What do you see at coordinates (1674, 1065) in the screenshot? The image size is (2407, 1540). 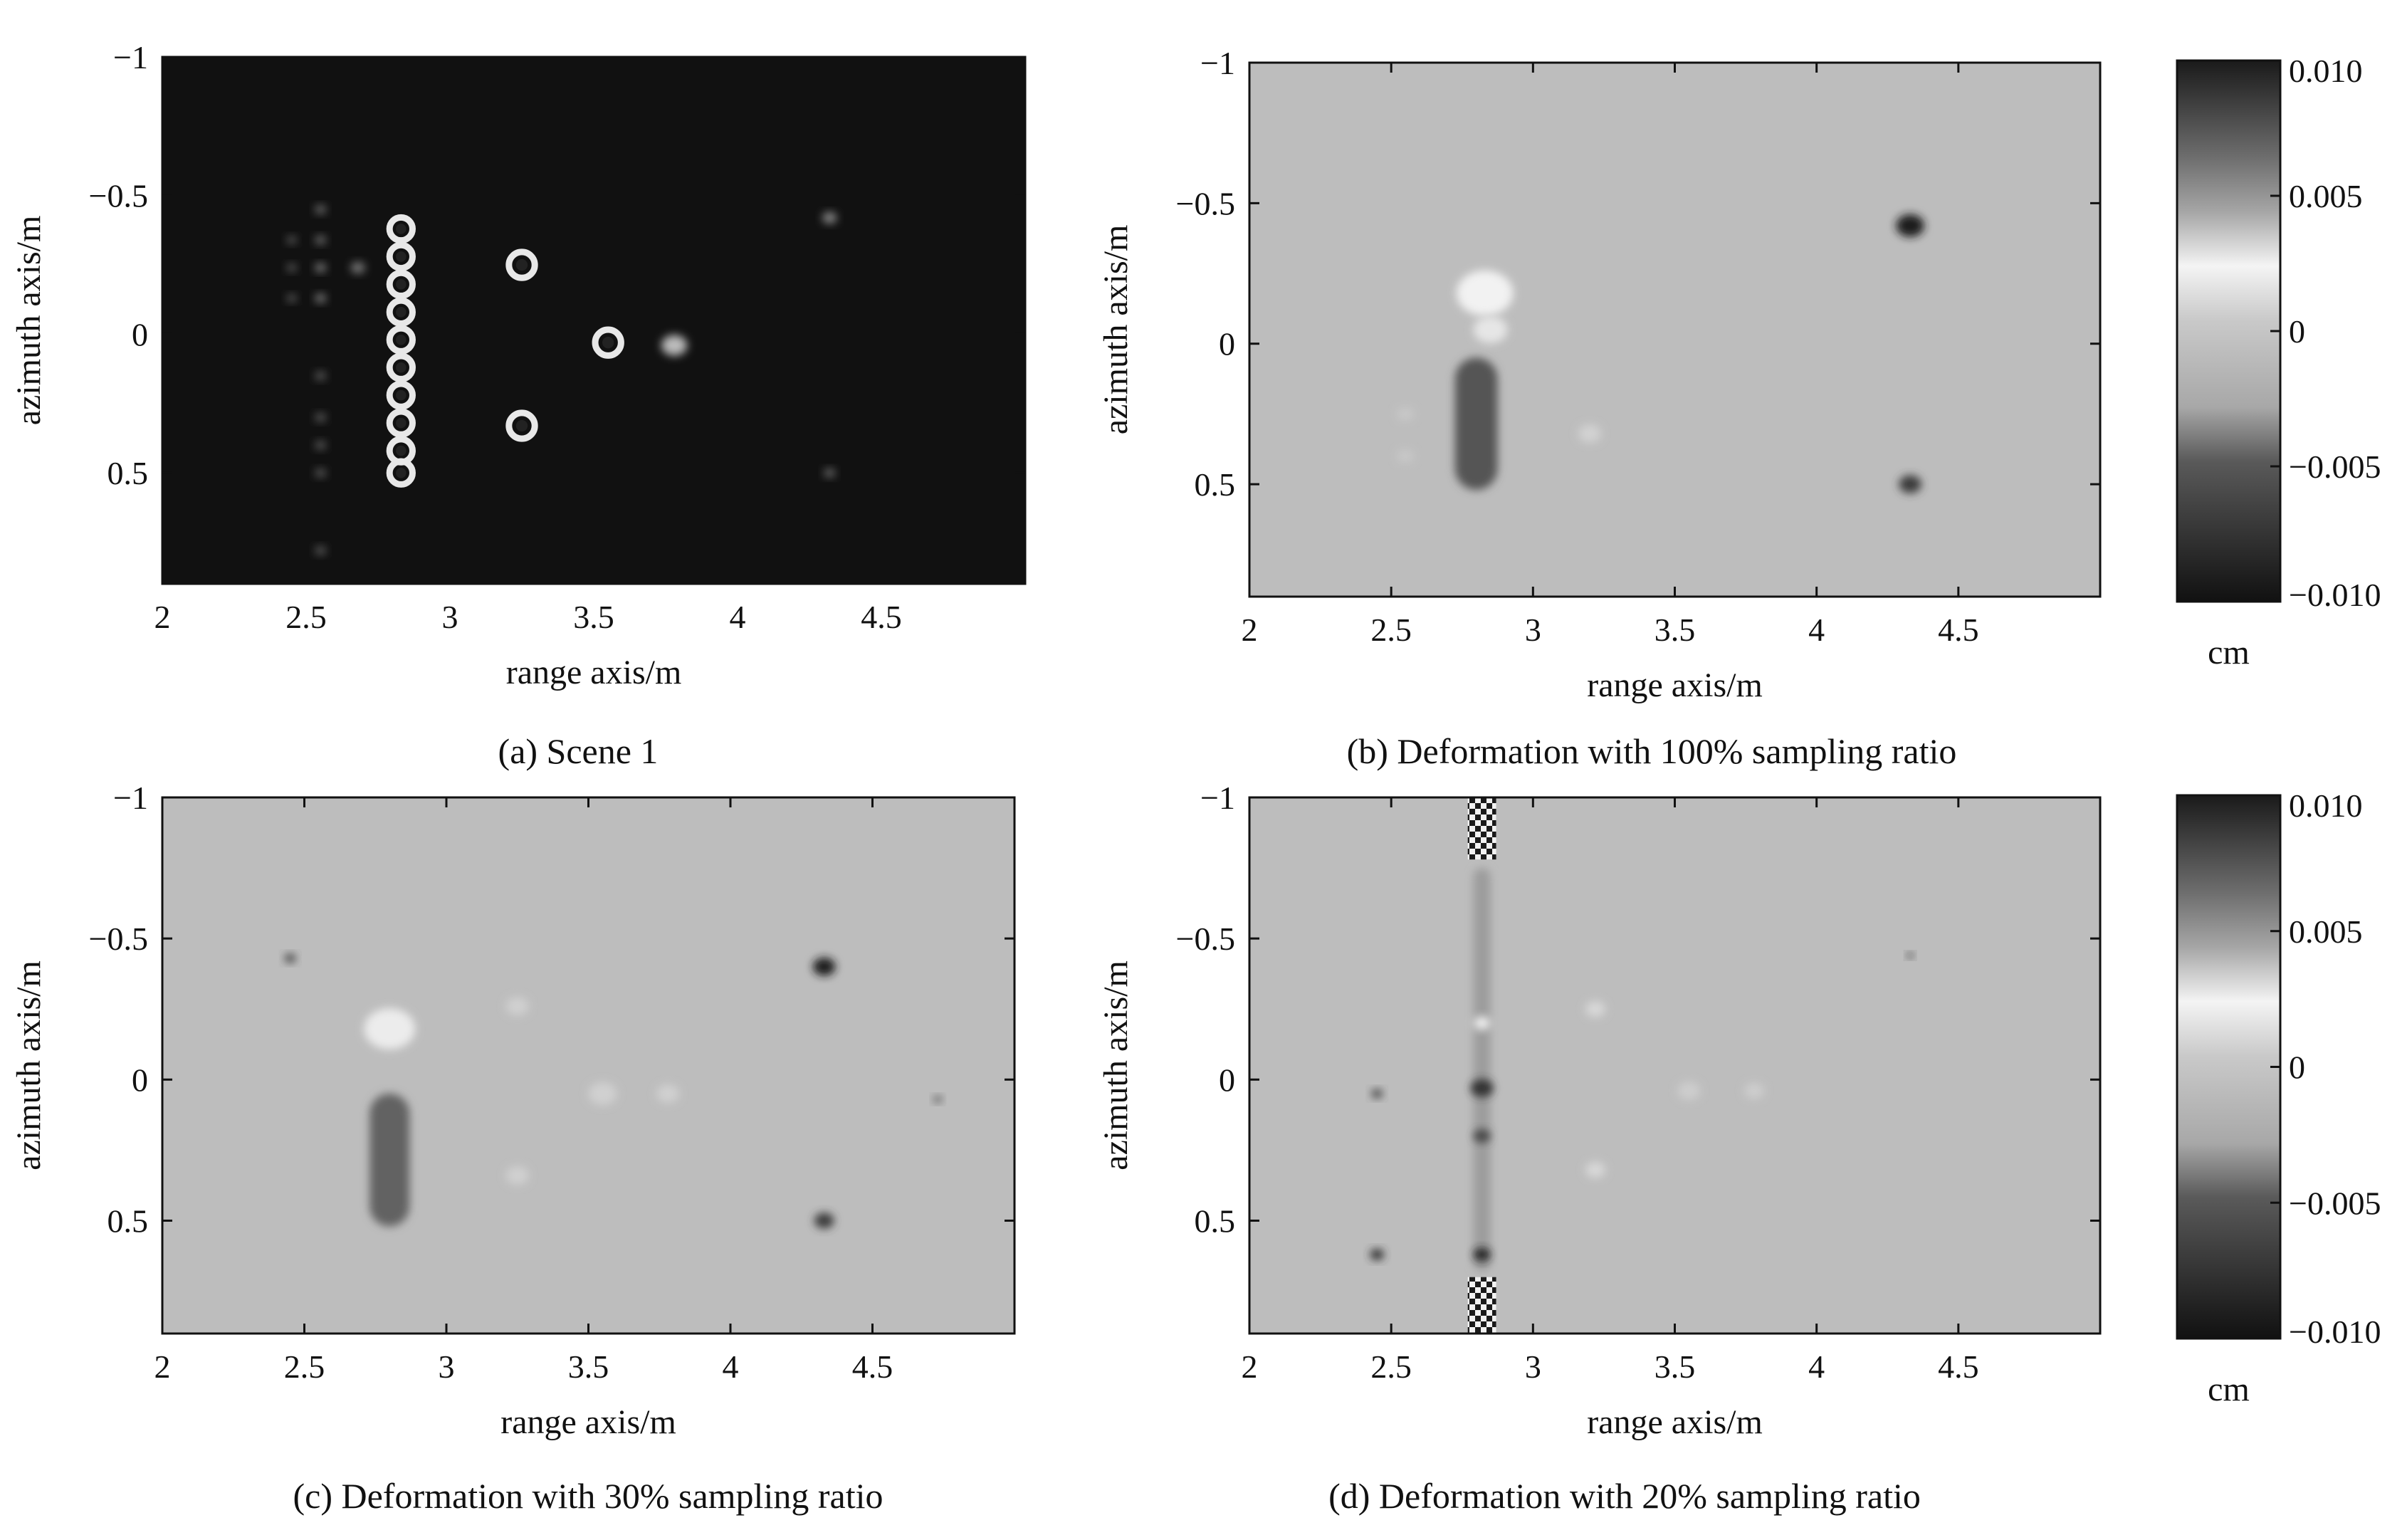 I see `plot-background` at bounding box center [1674, 1065].